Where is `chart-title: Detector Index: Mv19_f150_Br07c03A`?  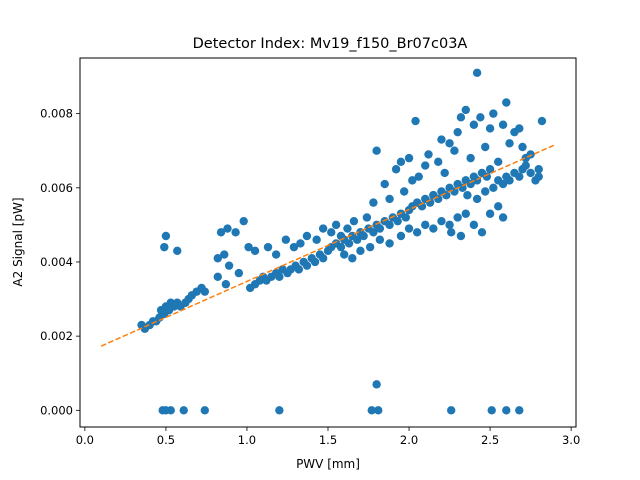
chart-title: Detector Index: Mv19_f150_Br07c03A is located at coordinates (330, 44).